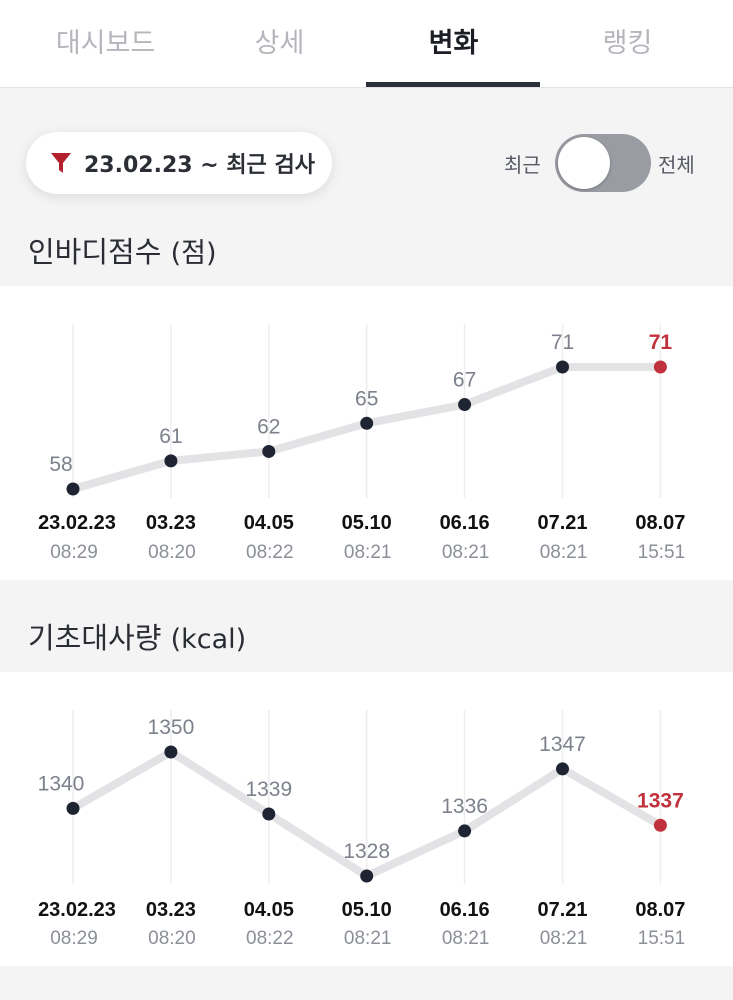 The image size is (733, 1000). I want to click on tab-dashboard: 대시보드, so click(105, 43).